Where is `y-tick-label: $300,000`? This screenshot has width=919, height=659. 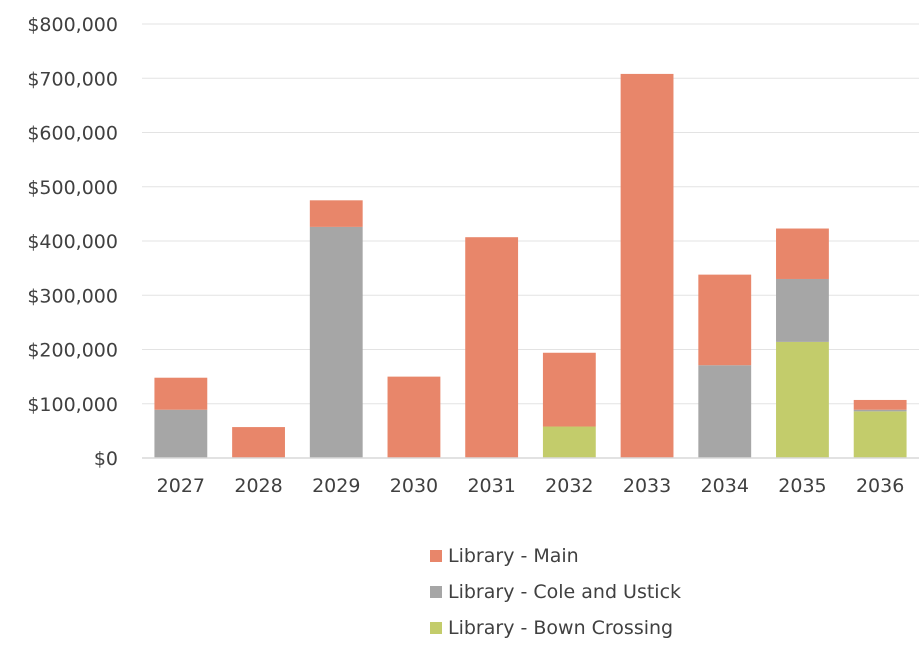 y-tick-label: $300,000 is located at coordinates (72, 296).